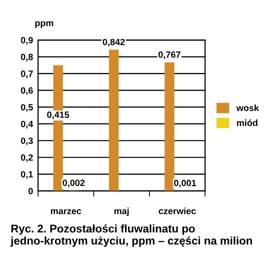  Describe the element at coordinates (27, 124) in the screenshot. I see `y-tick-label: 0,4` at that location.